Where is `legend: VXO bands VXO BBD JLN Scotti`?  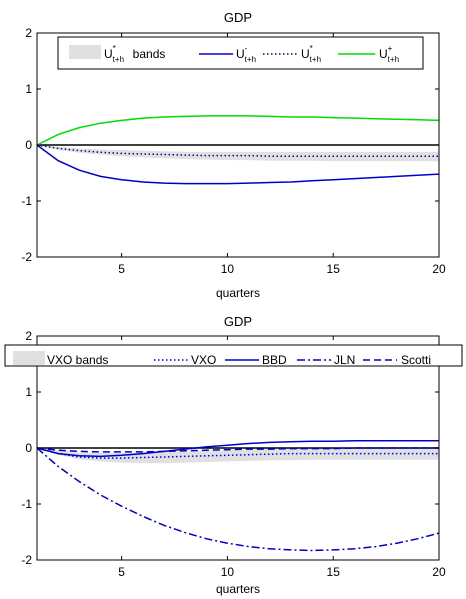 legend: VXO bands VXO BBD JLN Scotti is located at coordinates (233, 355).